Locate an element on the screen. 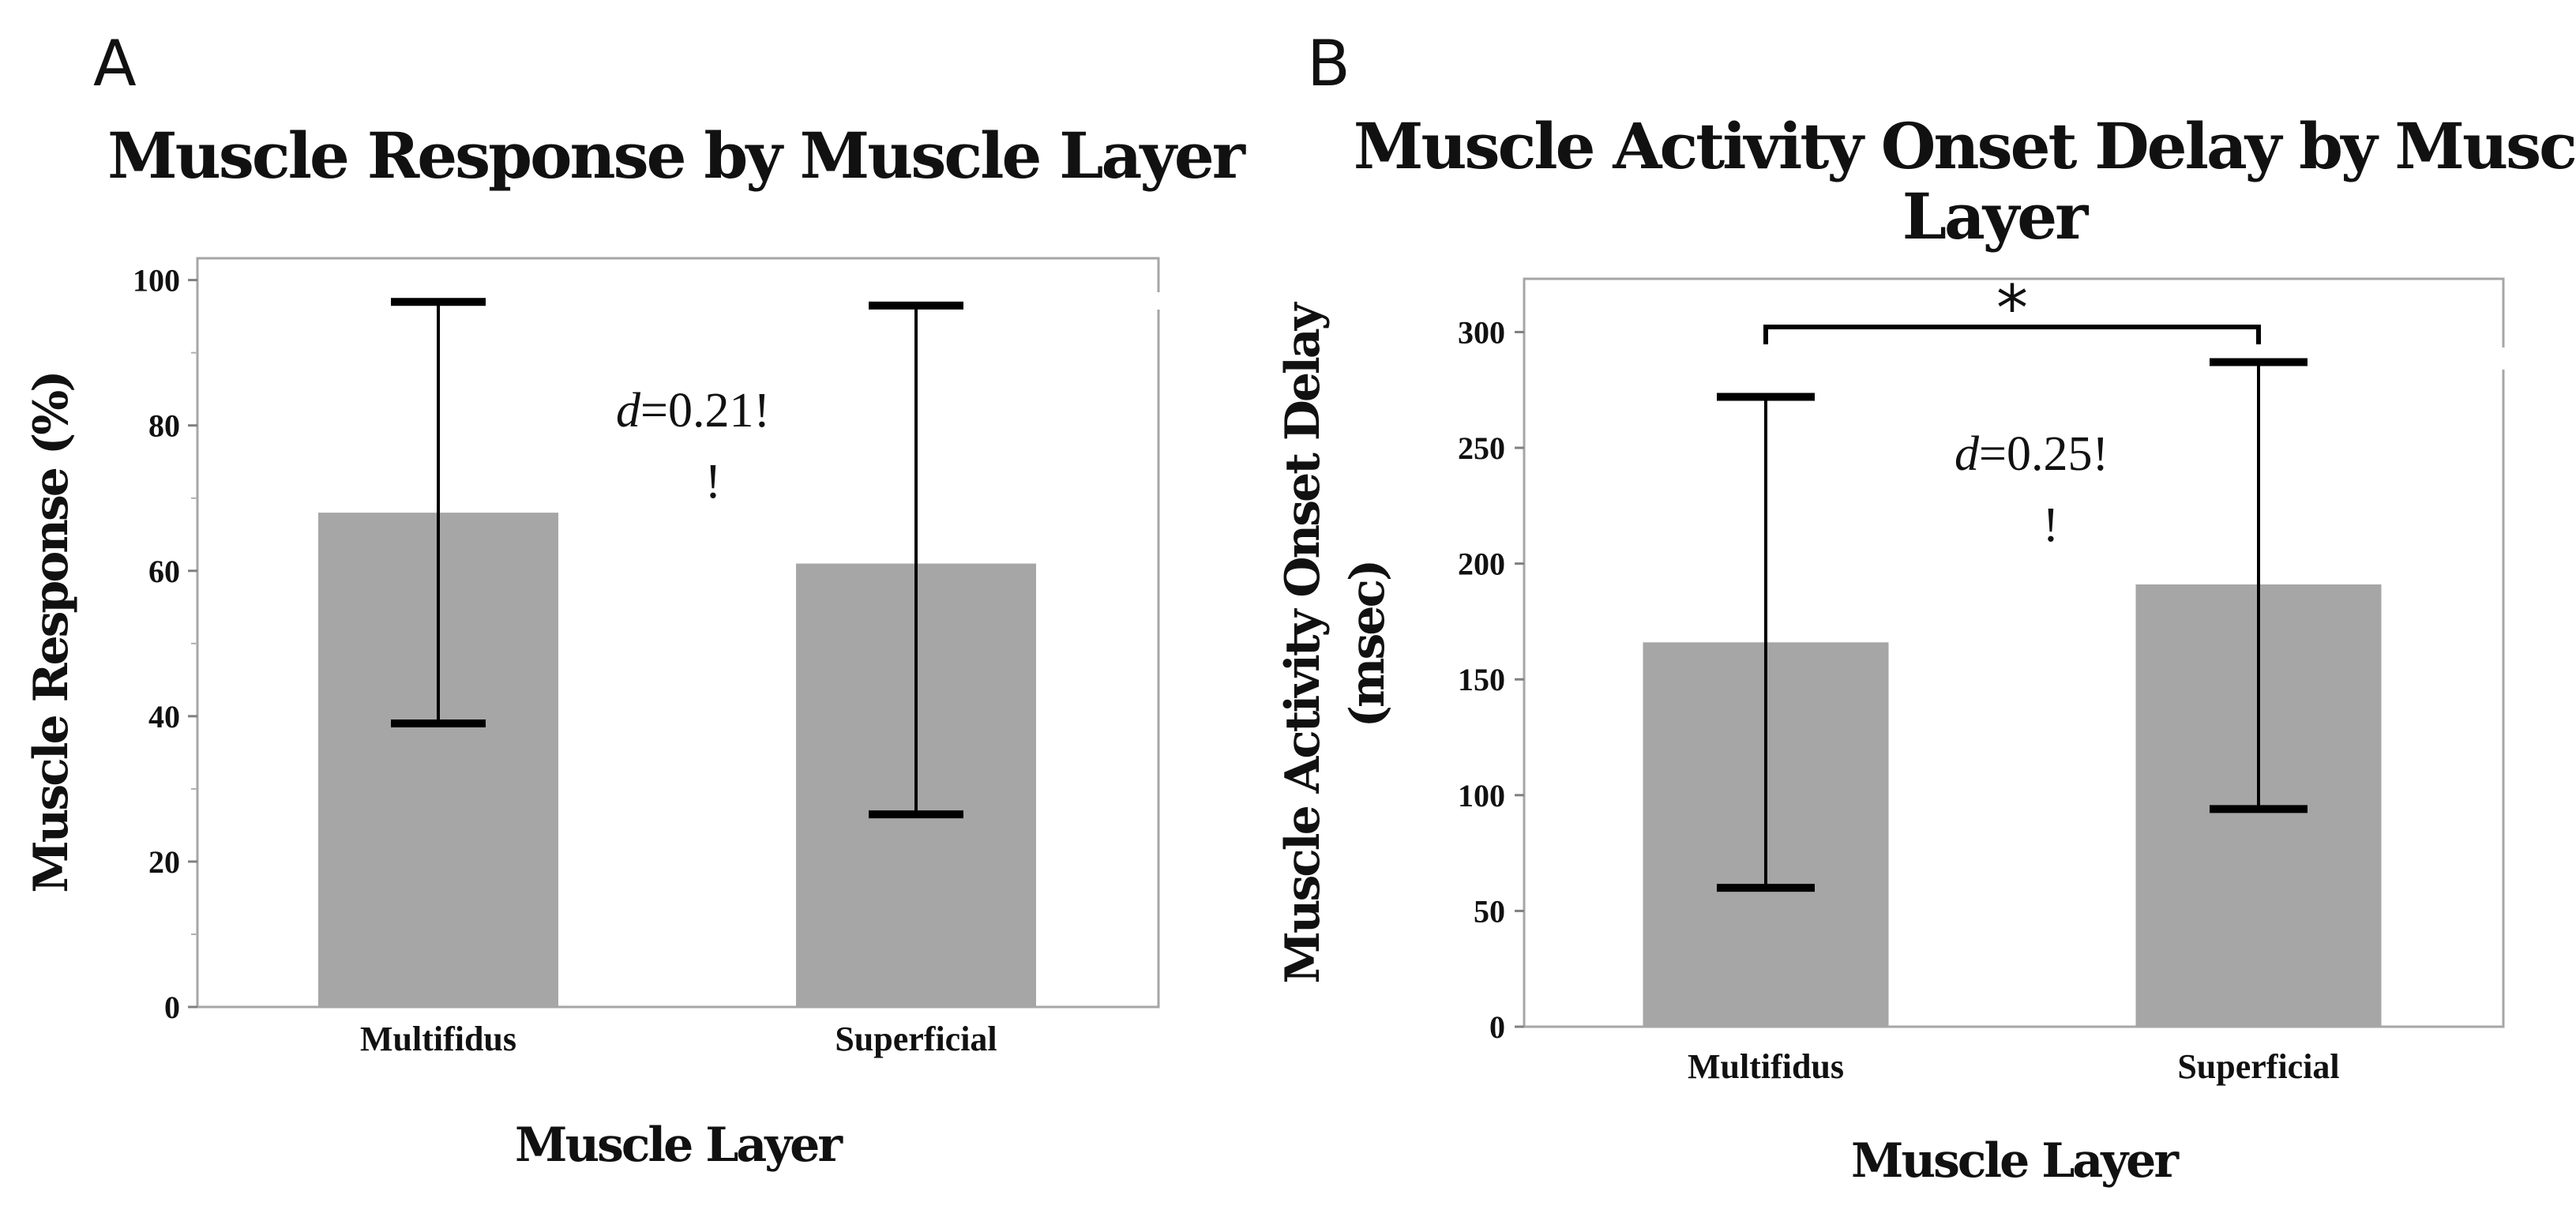 The width and height of the screenshot is (2576, 1221). panel-letter: B is located at coordinates (1328, 63).